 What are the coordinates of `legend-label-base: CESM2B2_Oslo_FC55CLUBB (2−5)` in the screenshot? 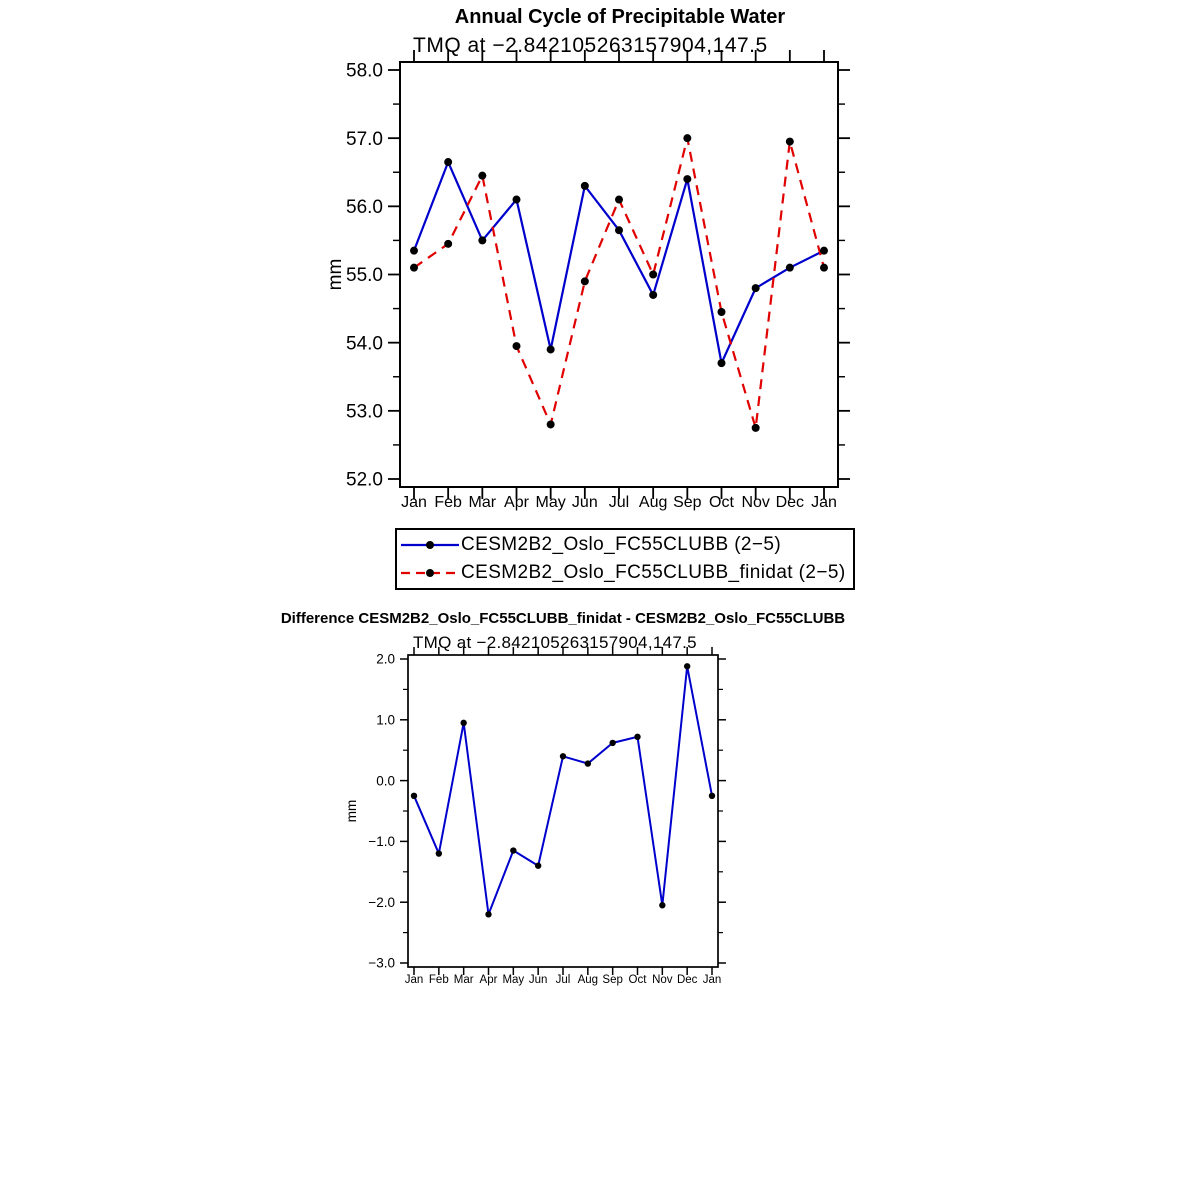 It's located at (621, 544).